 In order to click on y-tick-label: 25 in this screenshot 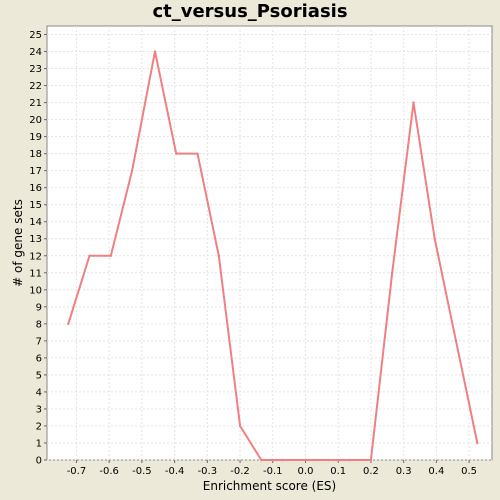, I will do `click(35, 35)`.